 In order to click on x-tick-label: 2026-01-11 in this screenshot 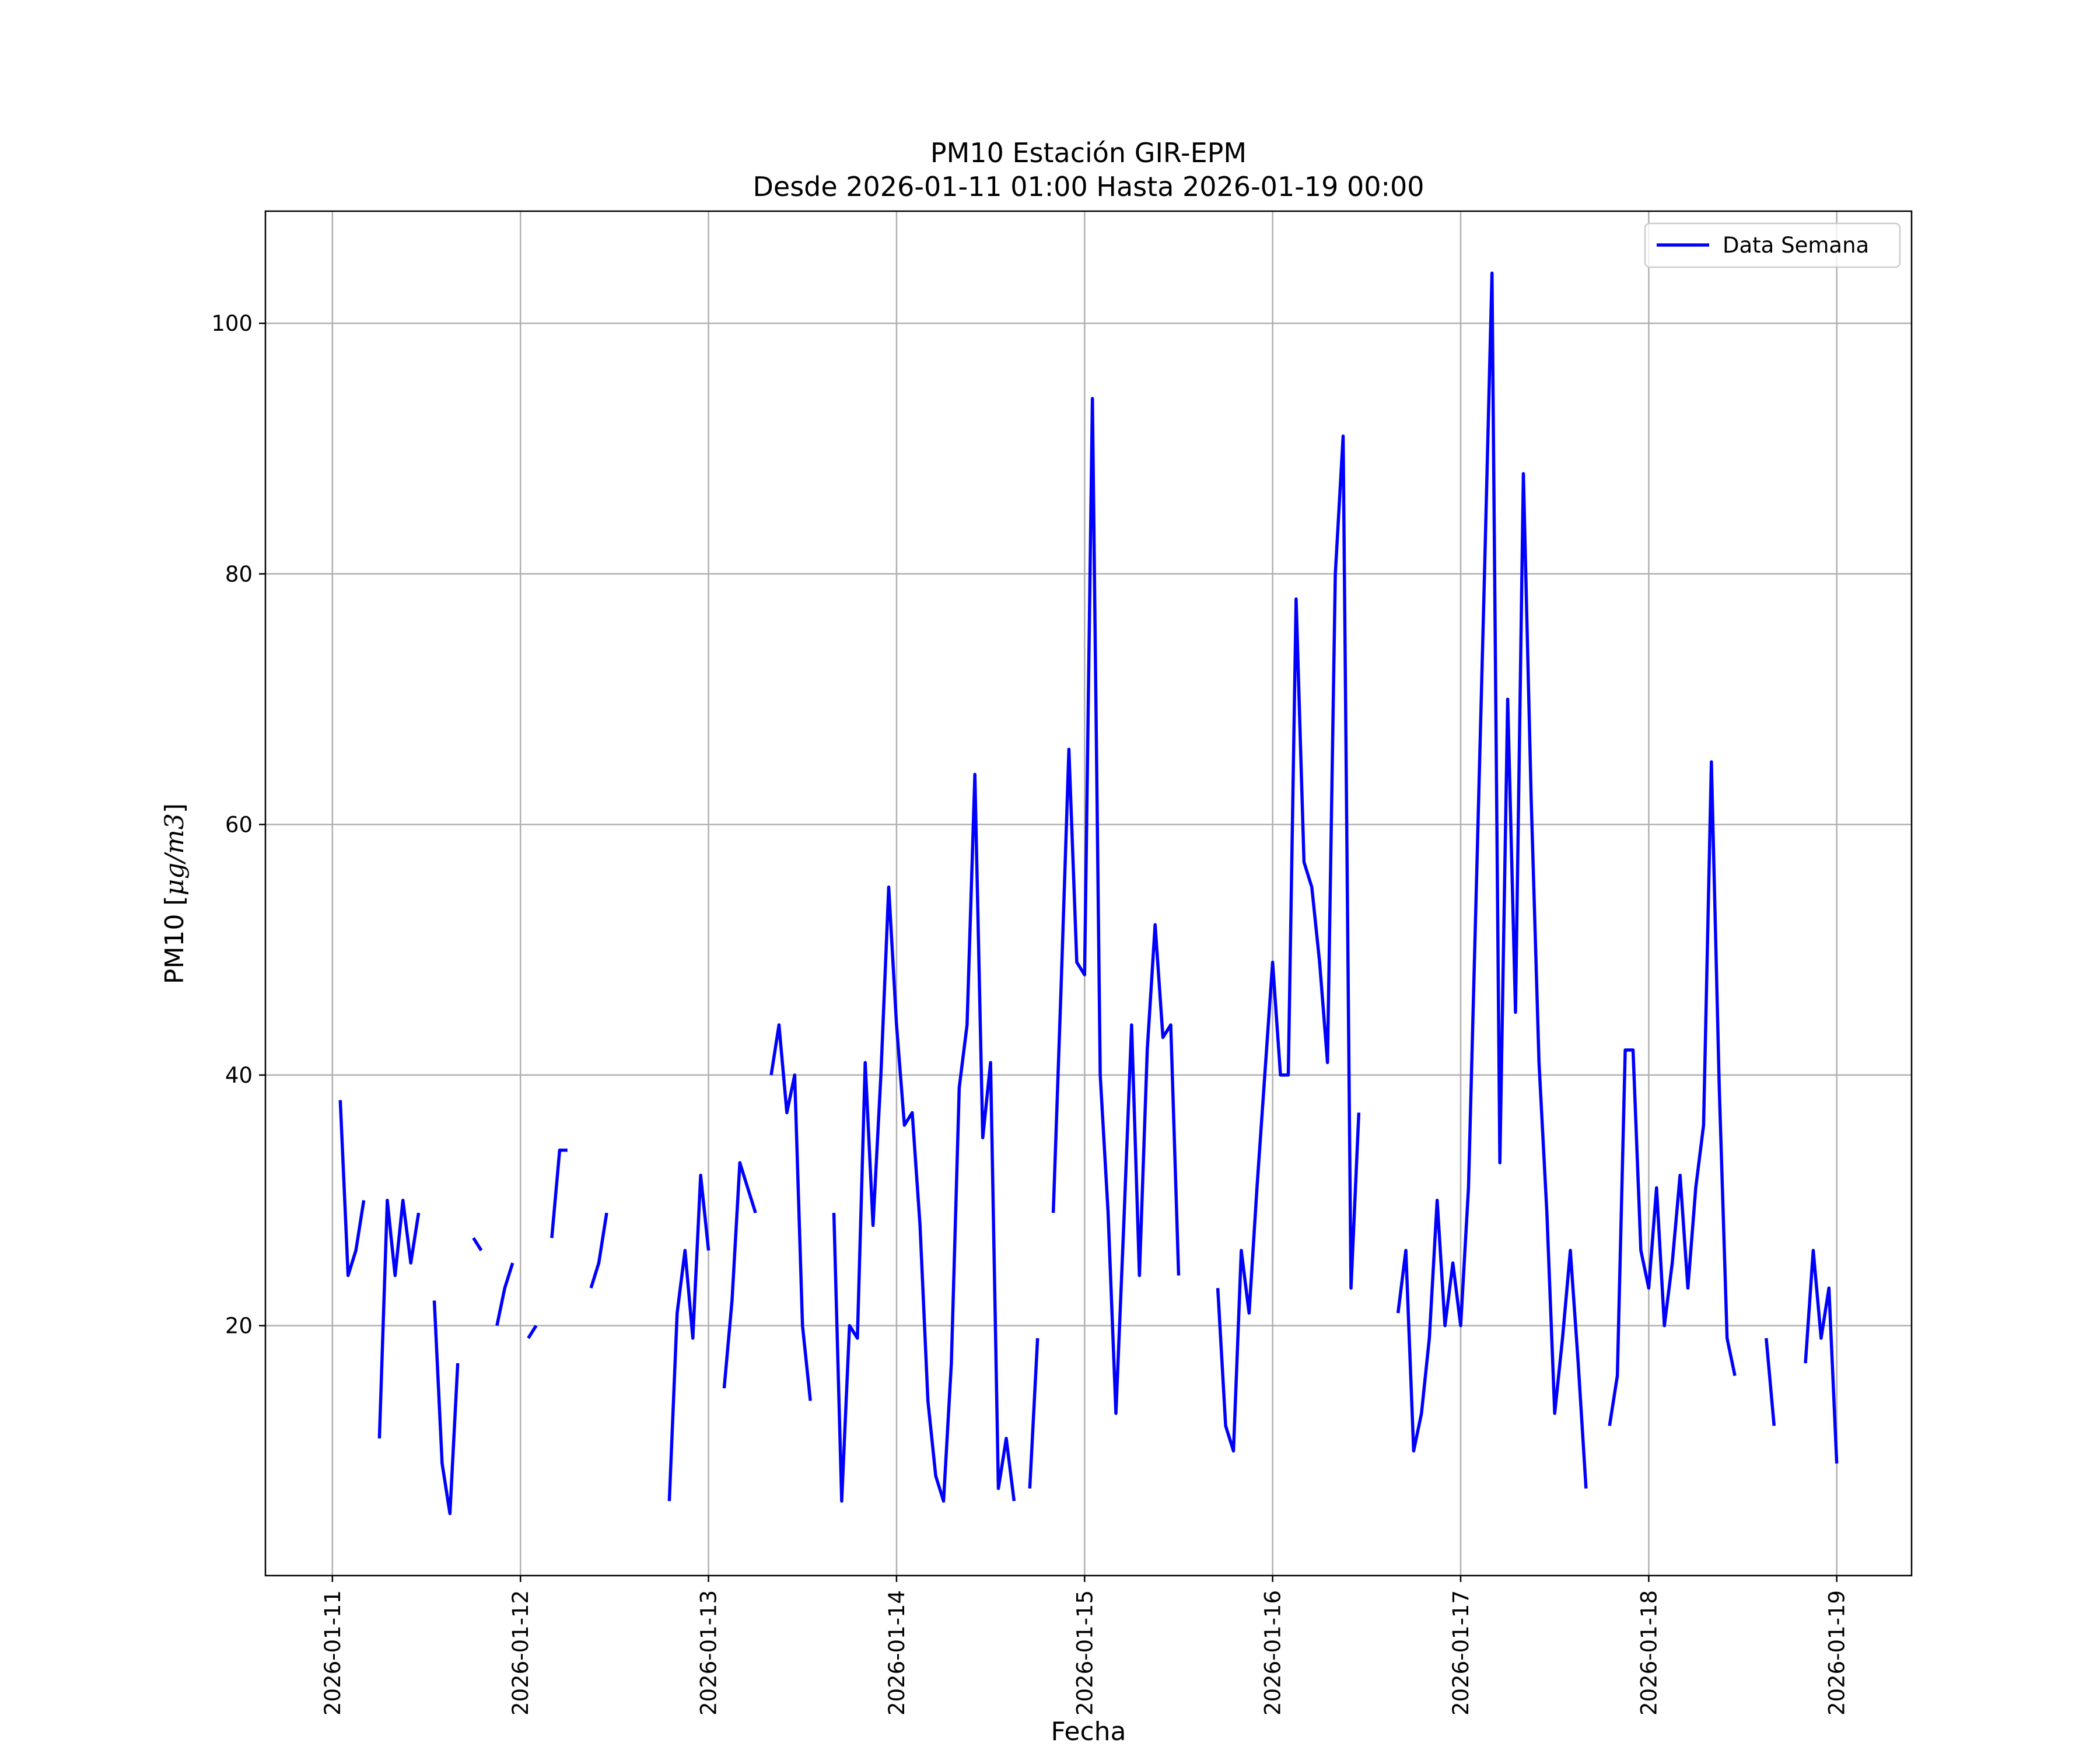, I will do `click(332, 1653)`.